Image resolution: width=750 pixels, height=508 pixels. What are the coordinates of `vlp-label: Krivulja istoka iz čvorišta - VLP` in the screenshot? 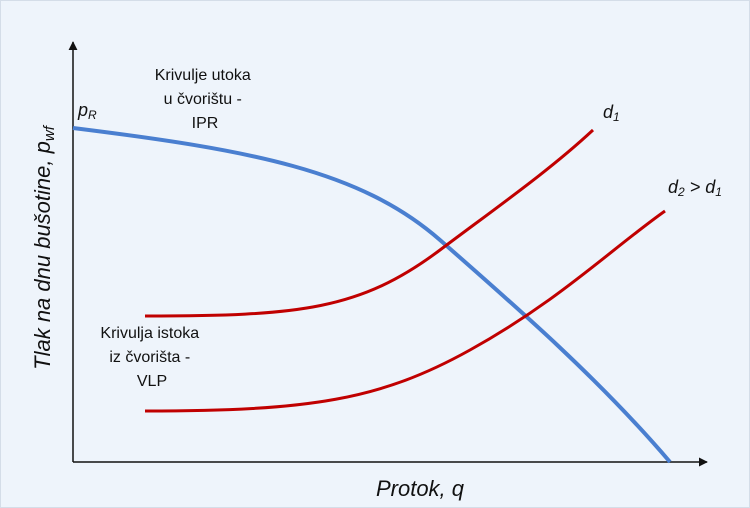 It's located at (151, 357).